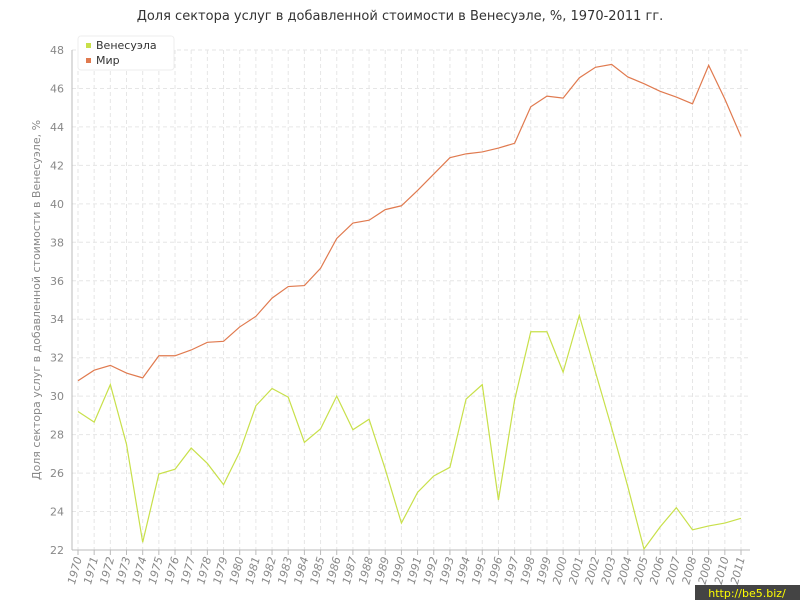 The image size is (800, 600). What do you see at coordinates (57, 50) in the screenshot?
I see `y-tick-label: 48` at bounding box center [57, 50].